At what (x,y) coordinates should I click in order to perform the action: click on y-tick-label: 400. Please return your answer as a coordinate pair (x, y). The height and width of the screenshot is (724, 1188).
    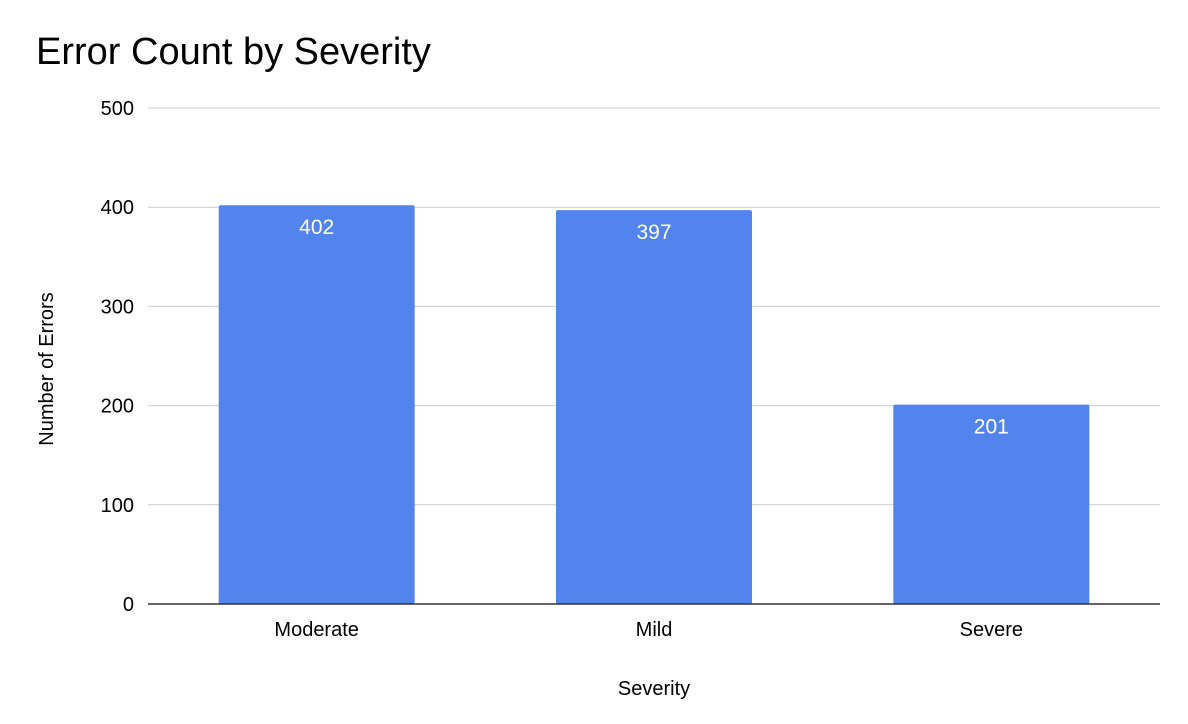
    Looking at the image, I should click on (117, 208).